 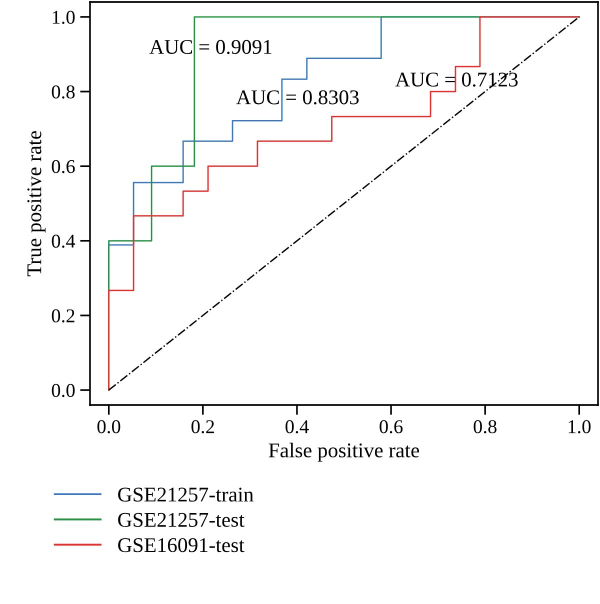 I want to click on x-tick-label: 0.2, so click(x=202, y=427).